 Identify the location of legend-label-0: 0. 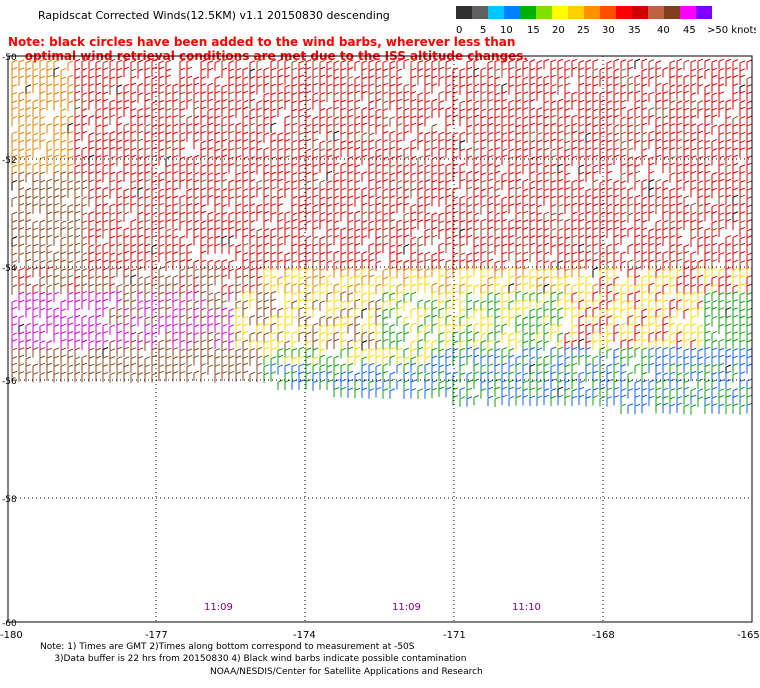
(459, 30).